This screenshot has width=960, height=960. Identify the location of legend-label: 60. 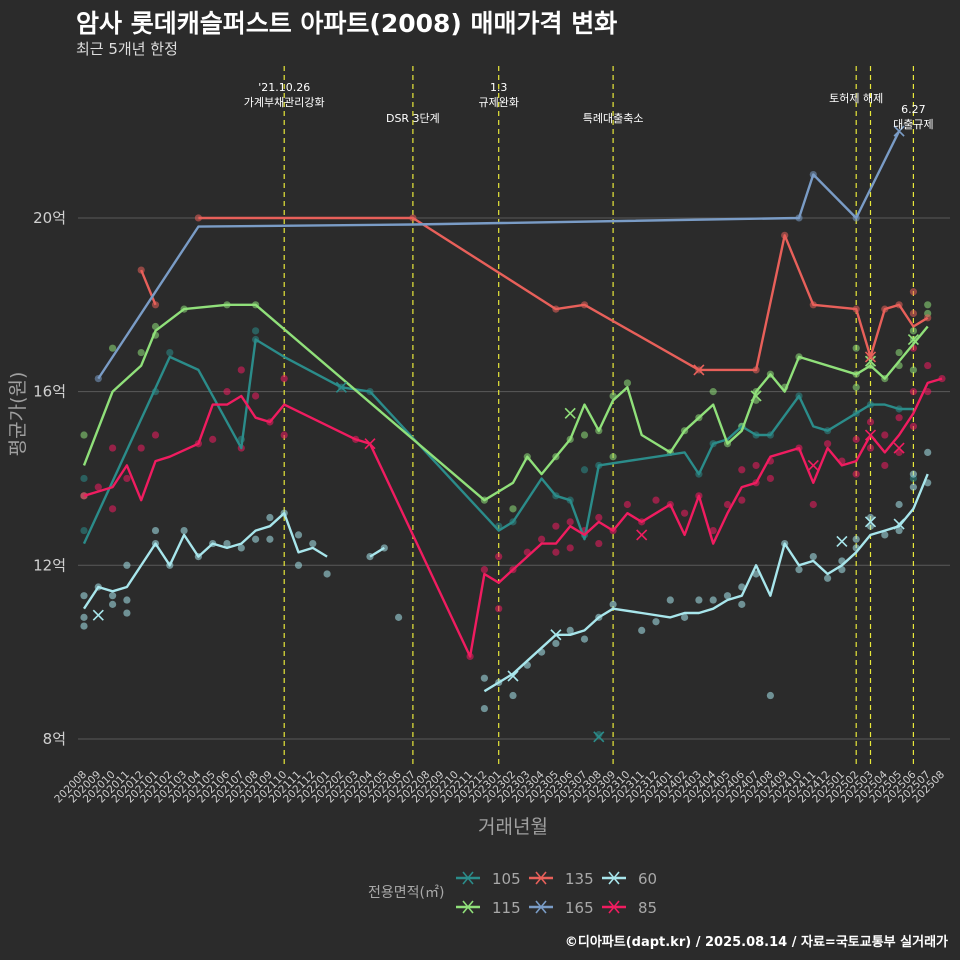
(647, 879).